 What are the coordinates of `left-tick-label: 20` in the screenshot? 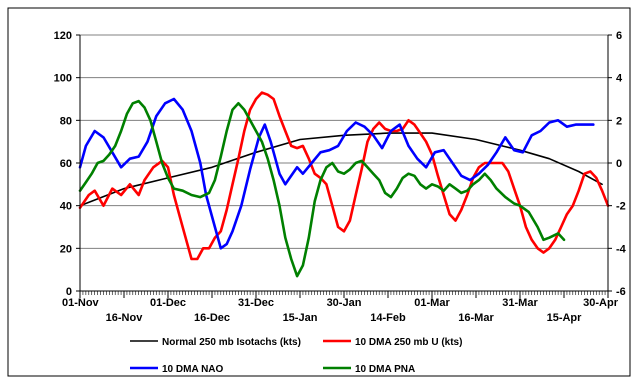 It's located at (66, 249).